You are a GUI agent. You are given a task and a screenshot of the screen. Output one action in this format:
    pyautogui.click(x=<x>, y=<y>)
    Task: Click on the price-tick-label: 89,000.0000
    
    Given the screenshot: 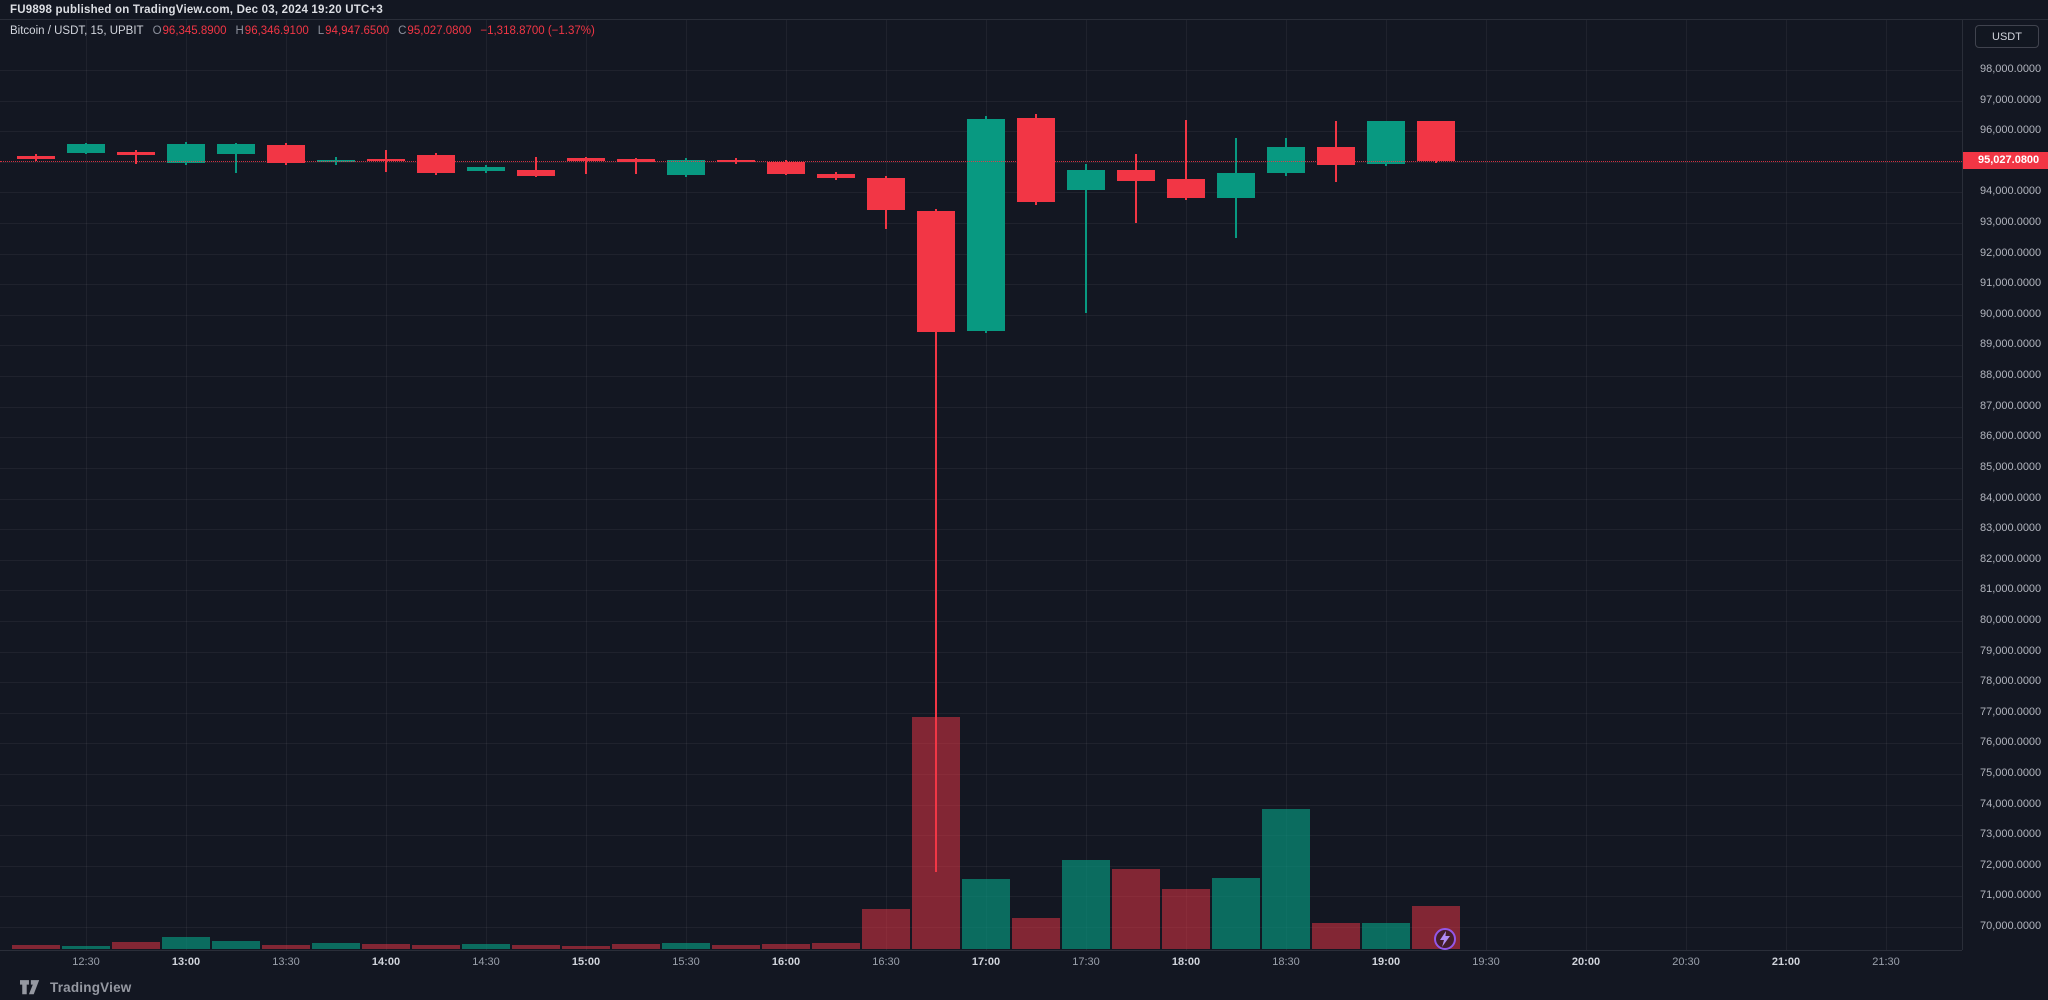 What is the action you would take?
    pyautogui.click(x=2011, y=344)
    